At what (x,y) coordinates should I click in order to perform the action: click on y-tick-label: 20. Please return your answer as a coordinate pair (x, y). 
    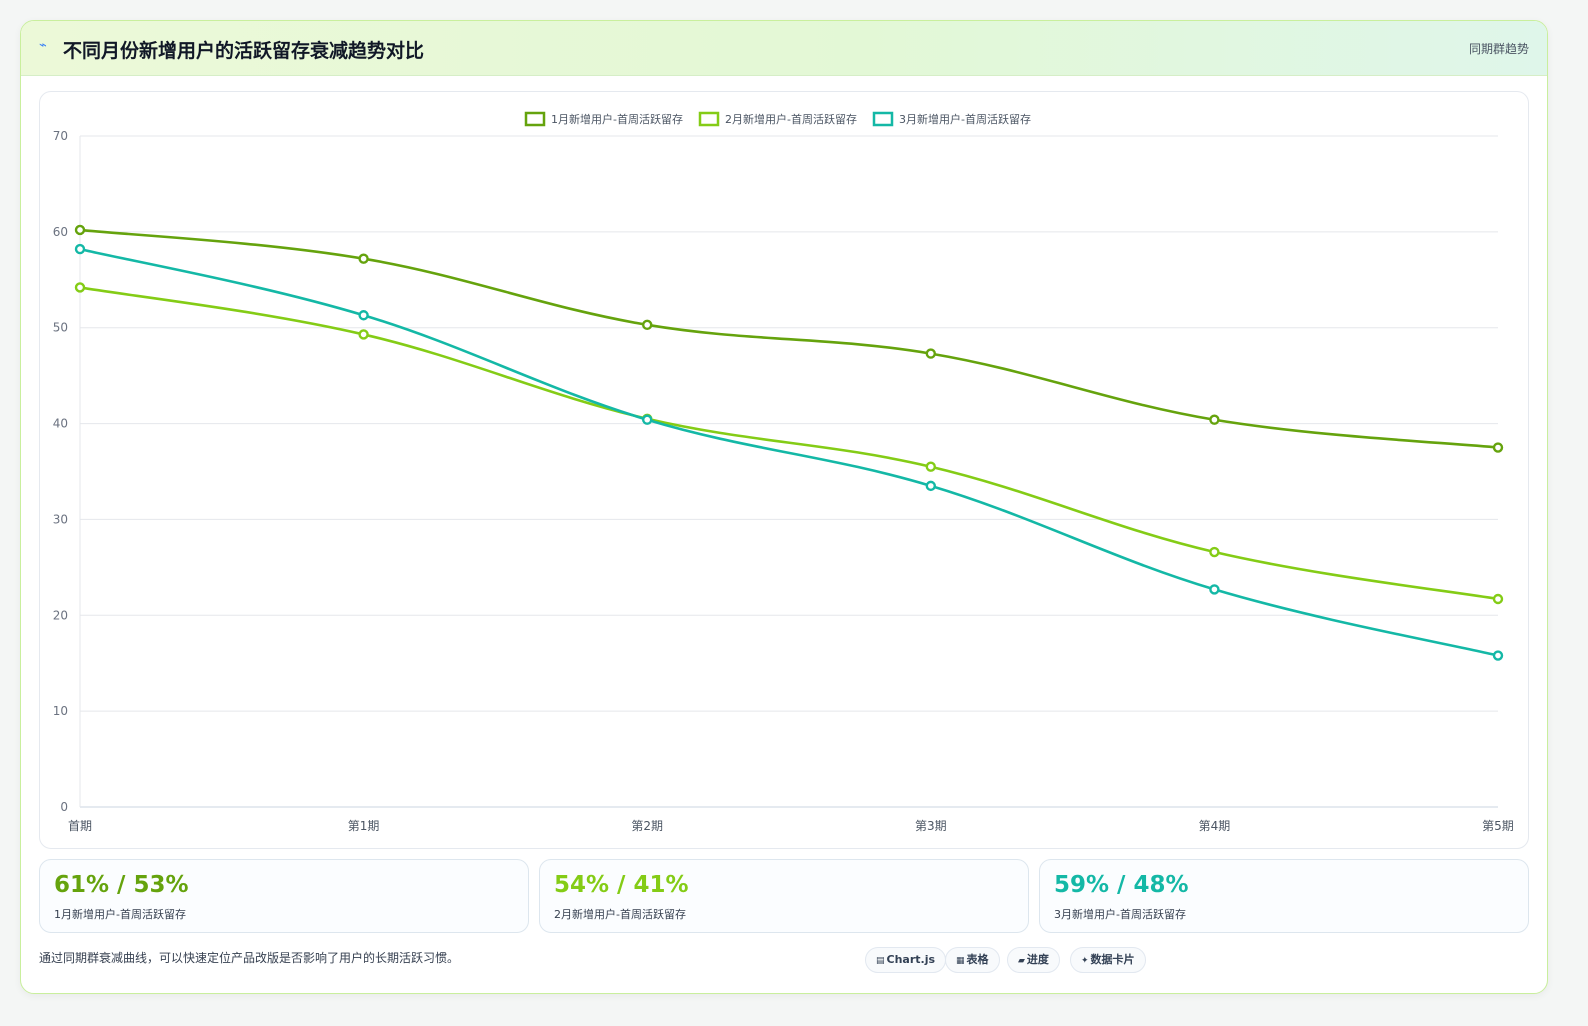
    Looking at the image, I should click on (60, 615).